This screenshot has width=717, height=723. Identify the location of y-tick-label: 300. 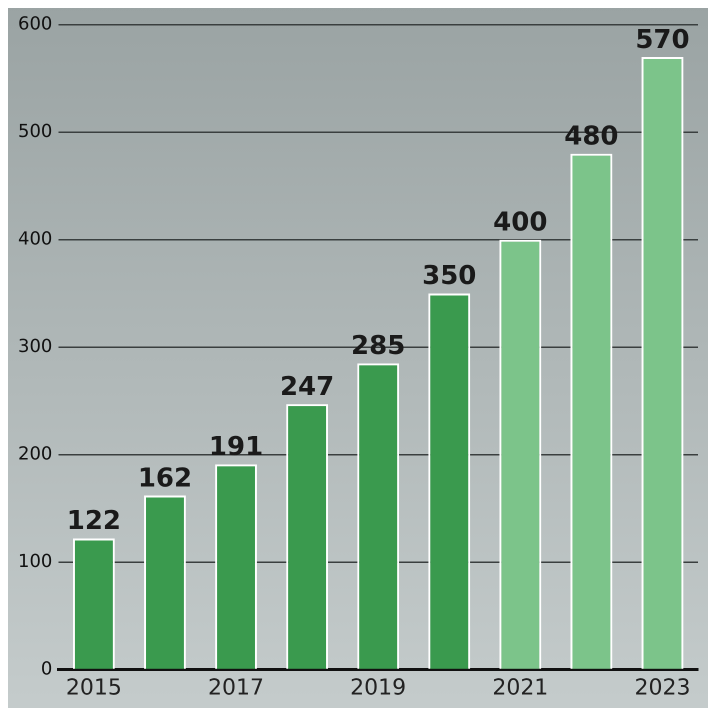
(35, 346).